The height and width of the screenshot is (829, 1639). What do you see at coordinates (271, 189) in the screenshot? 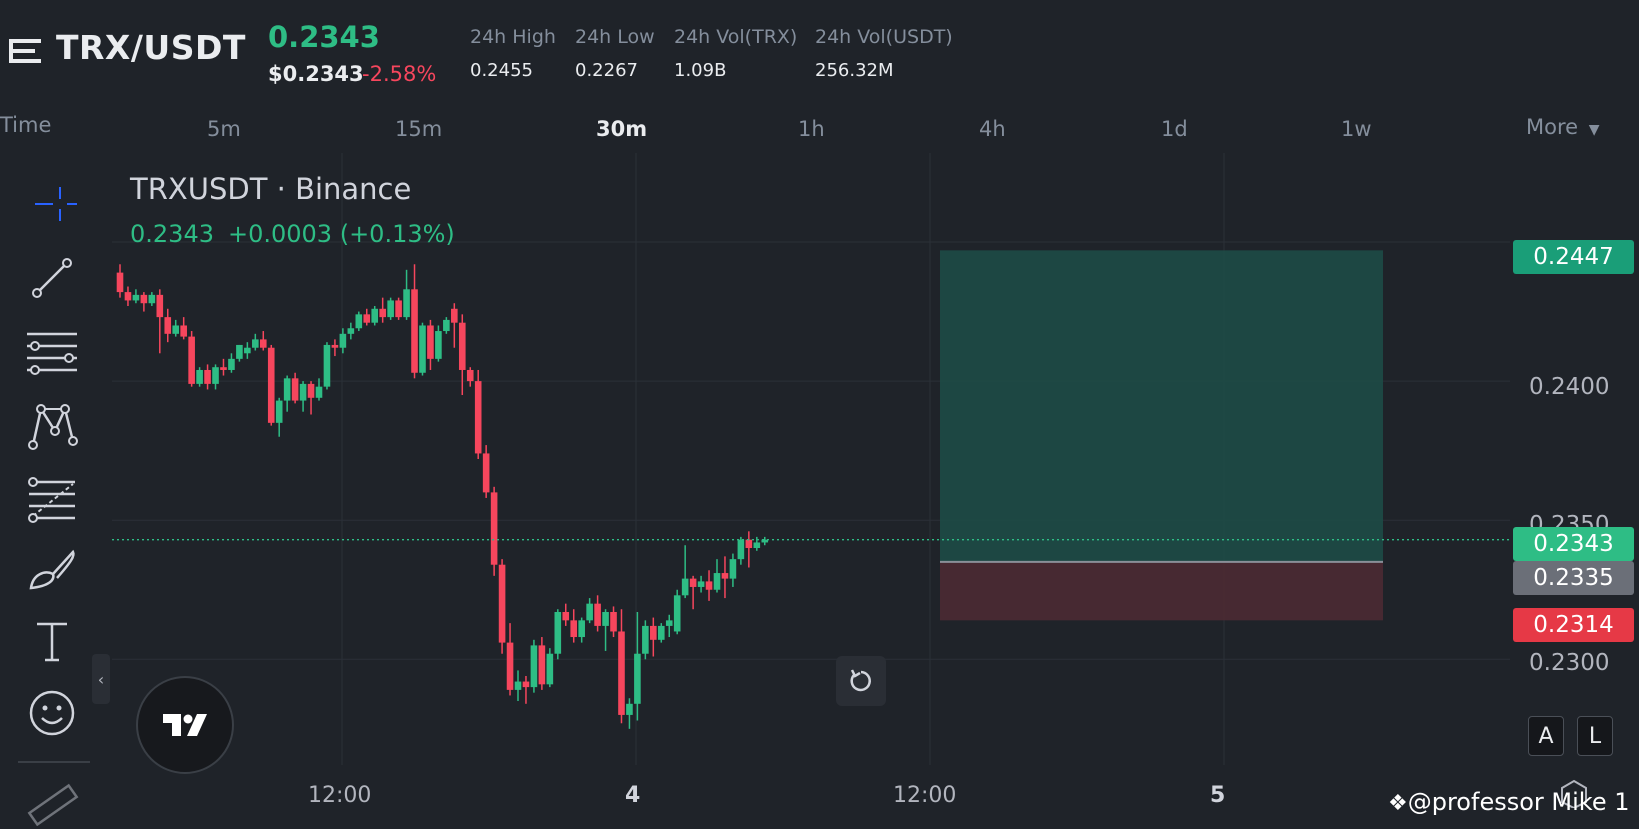
I see `chart-symbol-title: TRXUSDT · Binance` at bounding box center [271, 189].